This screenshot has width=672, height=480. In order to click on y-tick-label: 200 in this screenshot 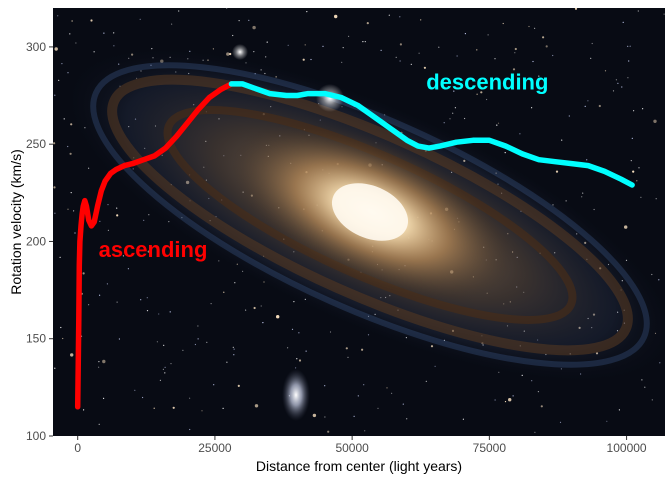, I will do `click(36, 241)`.